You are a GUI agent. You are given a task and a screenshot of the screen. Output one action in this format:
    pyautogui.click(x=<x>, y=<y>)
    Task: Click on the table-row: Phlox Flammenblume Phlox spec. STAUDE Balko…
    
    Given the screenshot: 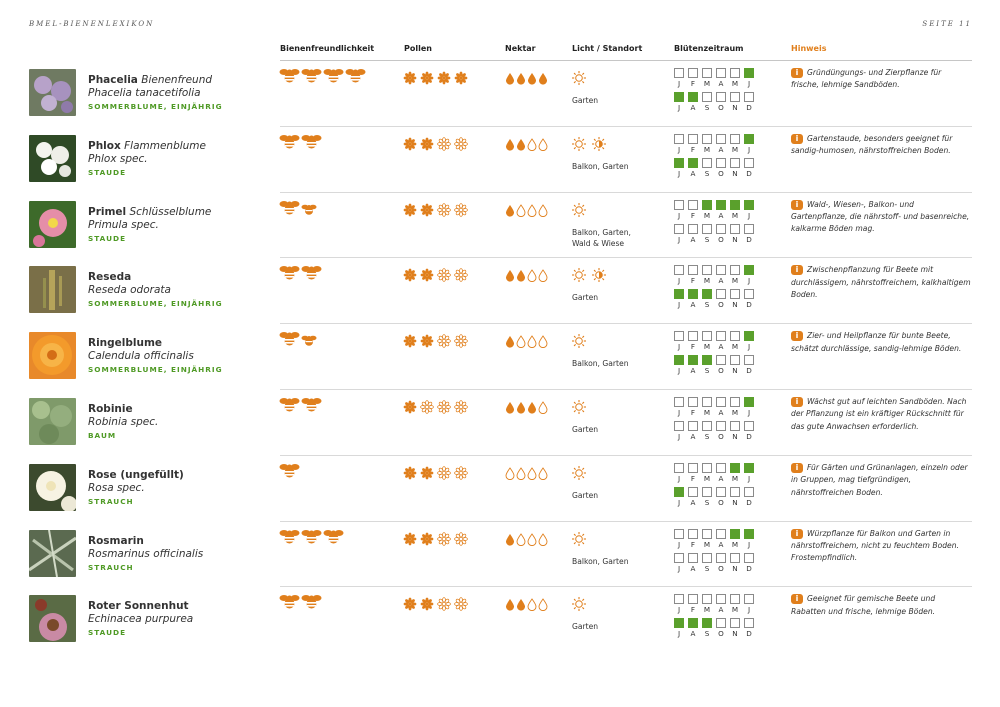 What is the action you would take?
    pyautogui.click(x=500, y=158)
    